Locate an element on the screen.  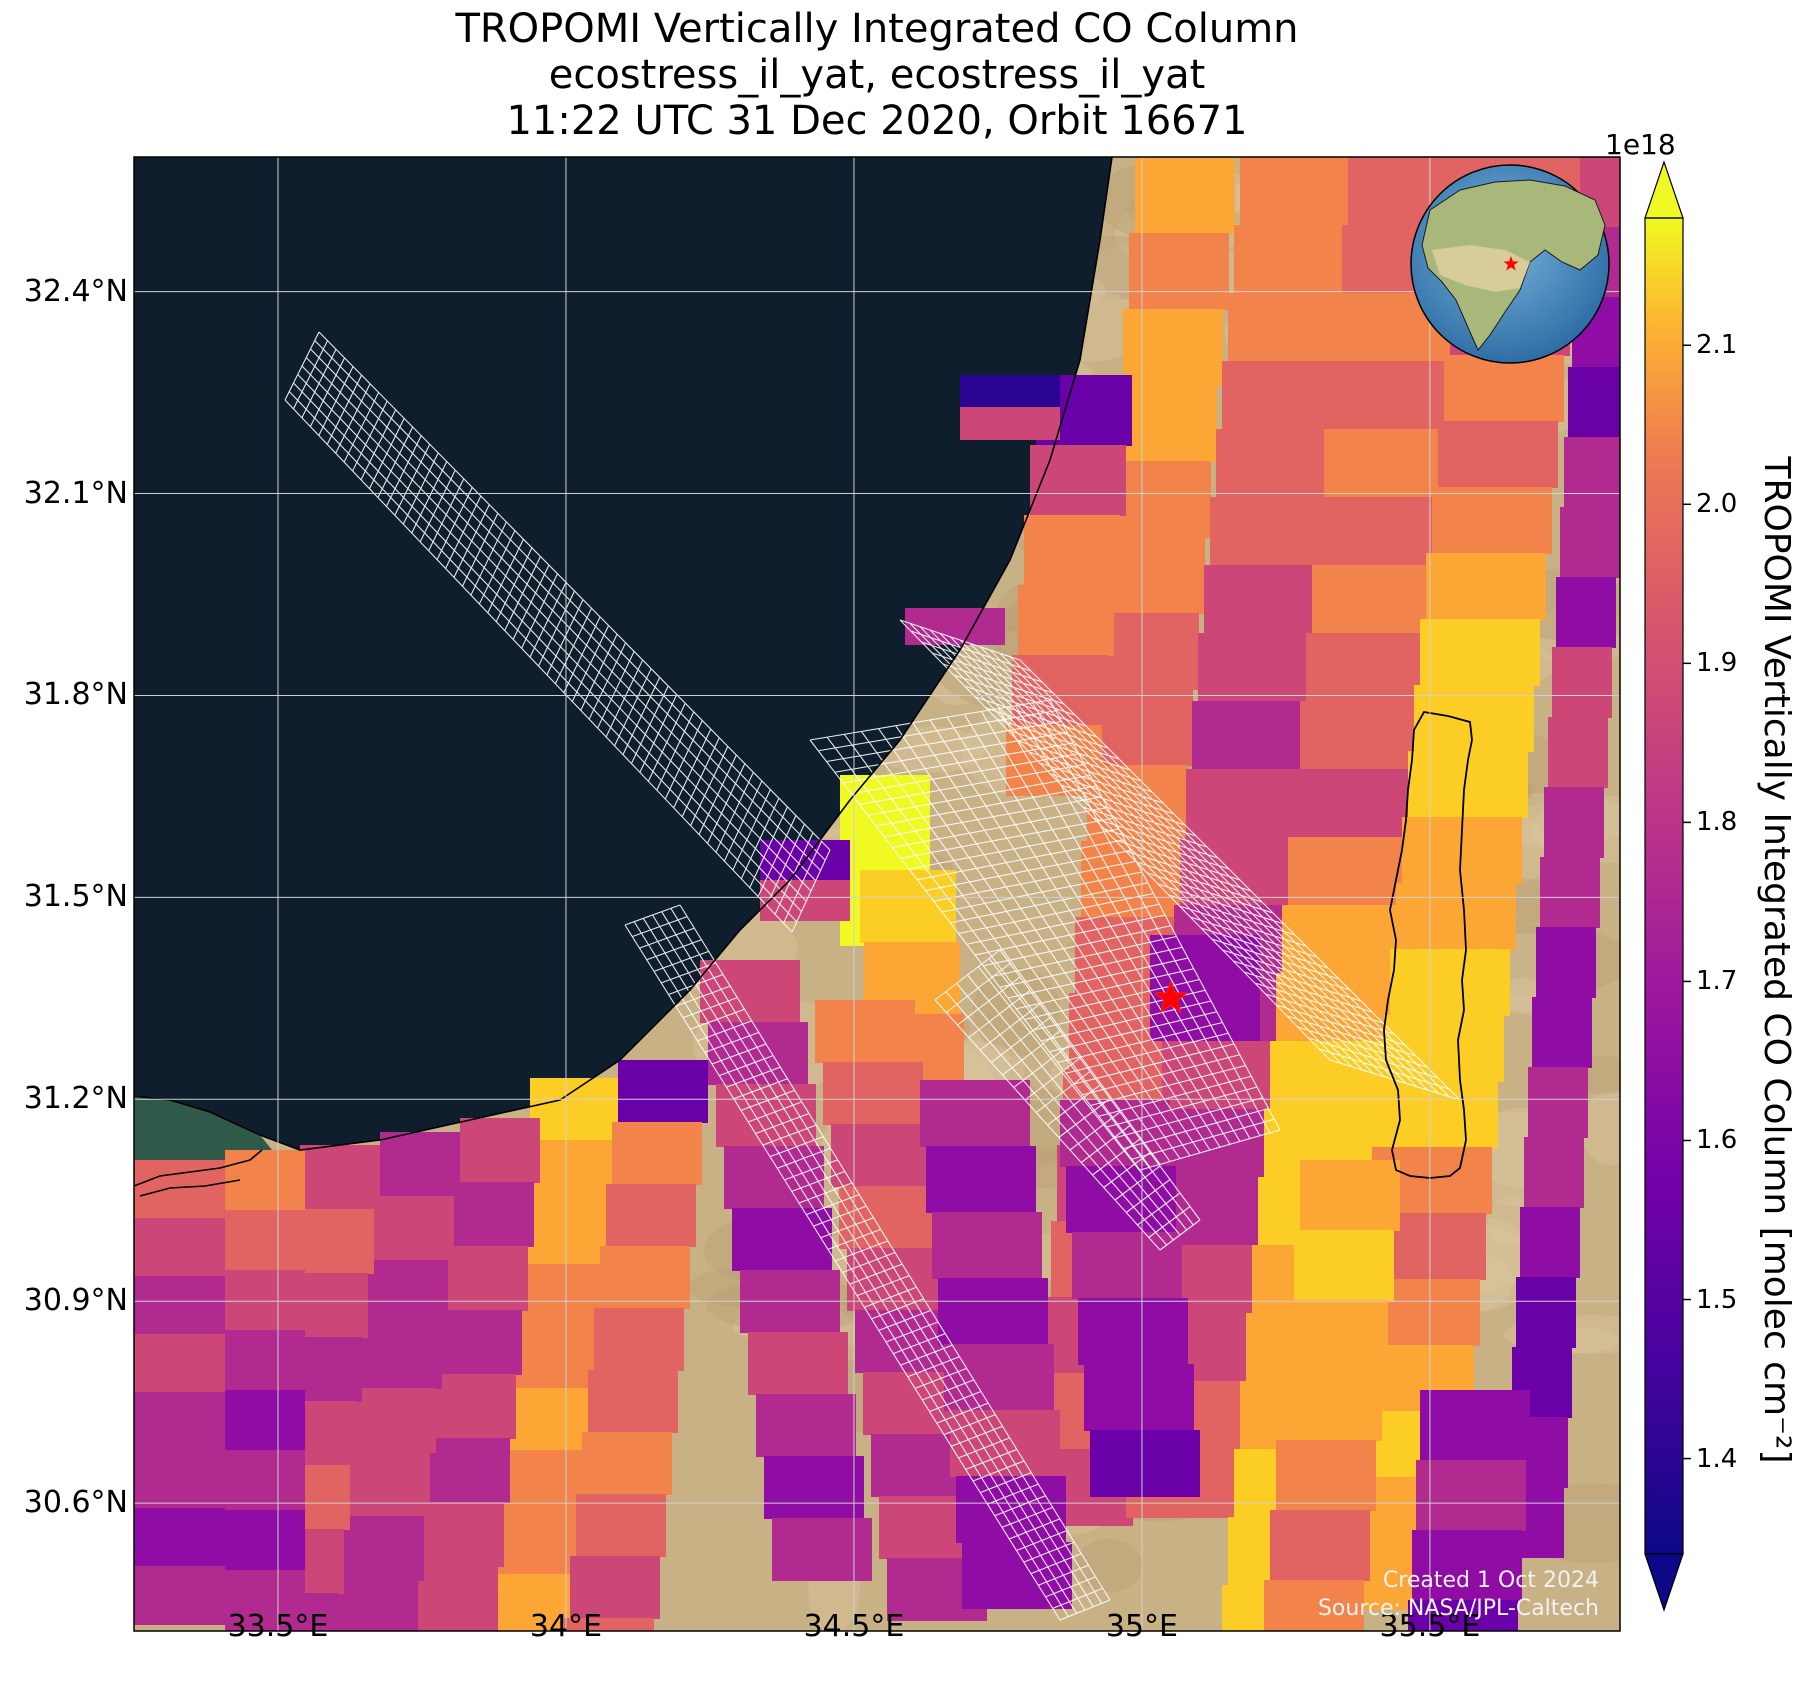
source-credit: Source: NASA/JPL-Caltech is located at coordinates (1458, 1608).